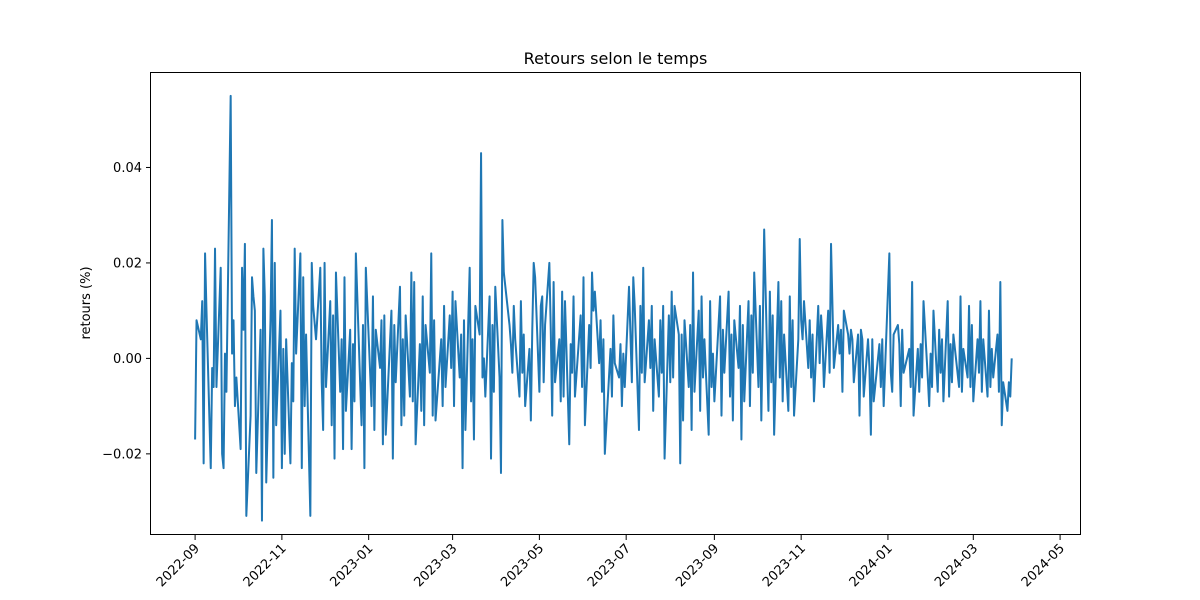 This screenshot has width=1200, height=600. Describe the element at coordinates (86, 302) in the screenshot. I see `y-axis-label: retours (%)` at that location.